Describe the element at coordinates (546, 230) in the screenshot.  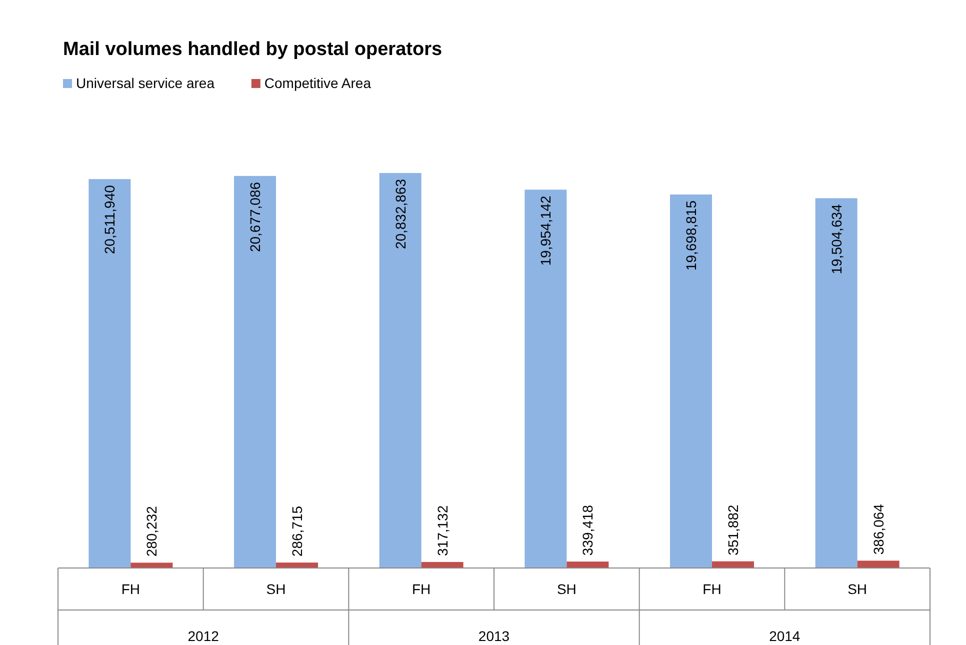
I see `data-label: 19,954,142` at that location.